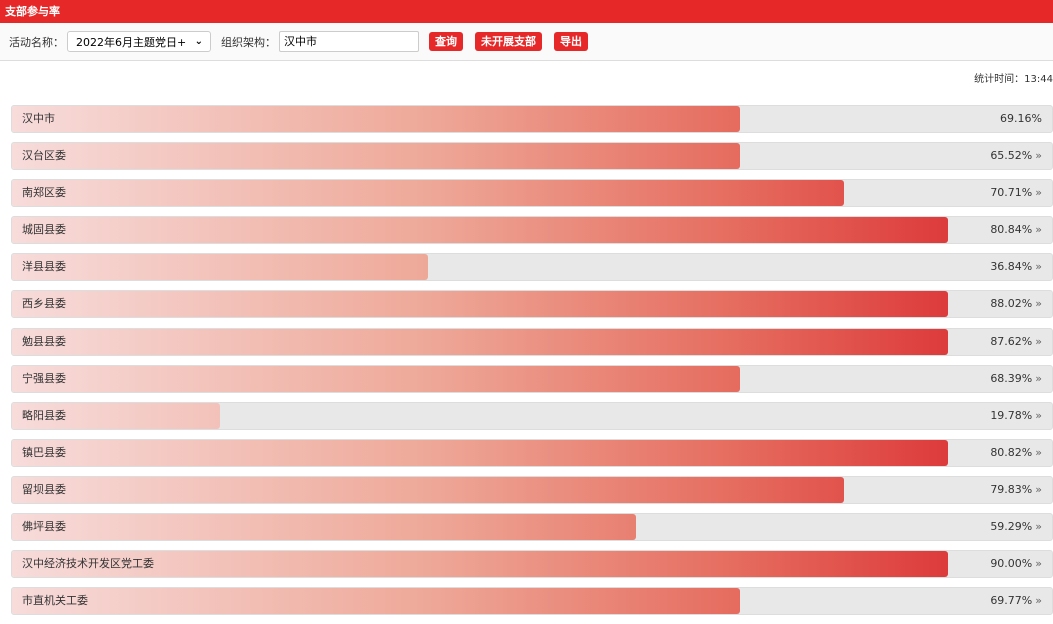 This screenshot has width=1053, height=624. I want to click on list-item: 西乡县委 88.02%», so click(532, 304).